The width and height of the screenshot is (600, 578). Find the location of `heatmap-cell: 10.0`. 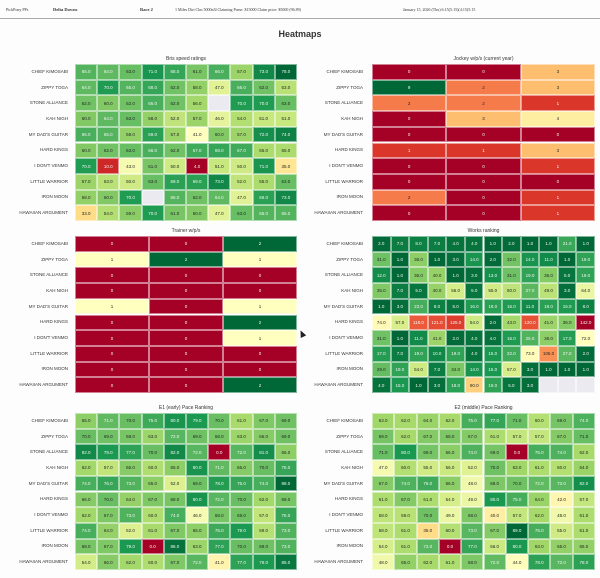

heatmap-cell: 10.0 is located at coordinates (108, 166).